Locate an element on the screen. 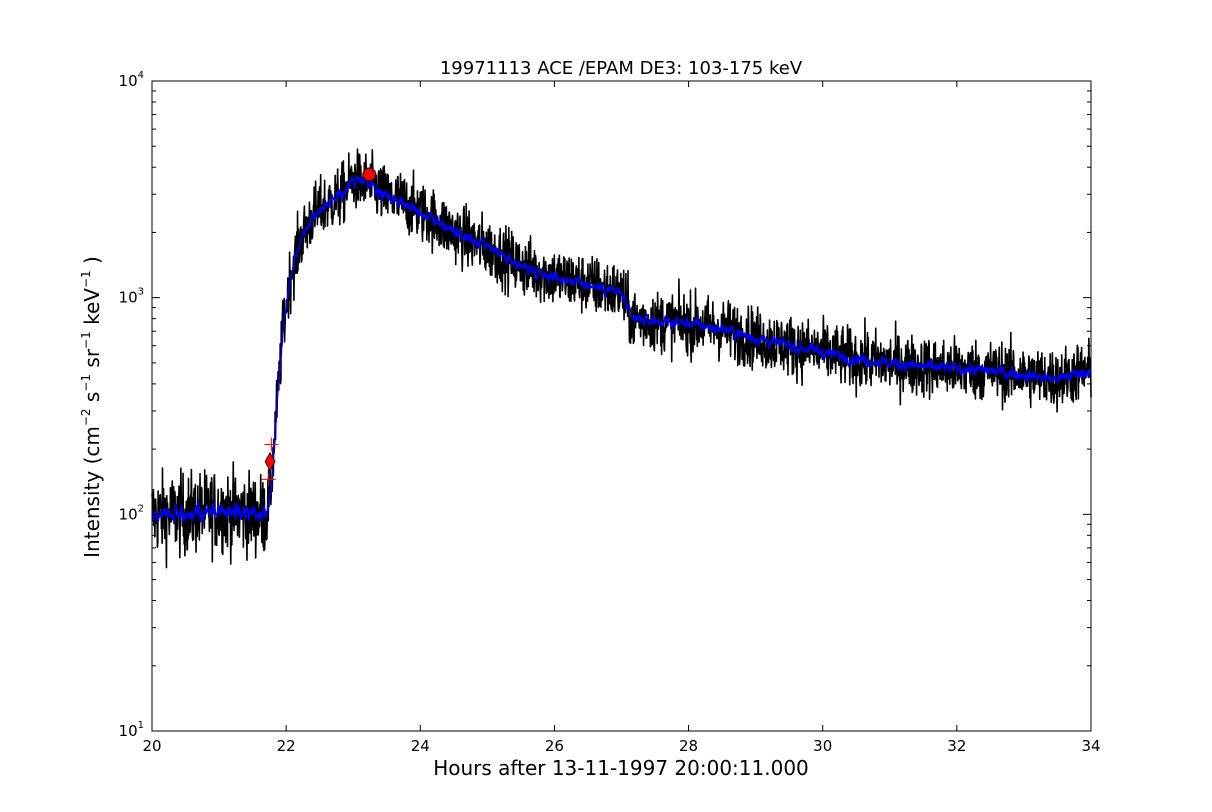 Image resolution: width=1212 pixels, height=812 pixels. y-axis-title-mid1: s is located at coordinates (92, 400).